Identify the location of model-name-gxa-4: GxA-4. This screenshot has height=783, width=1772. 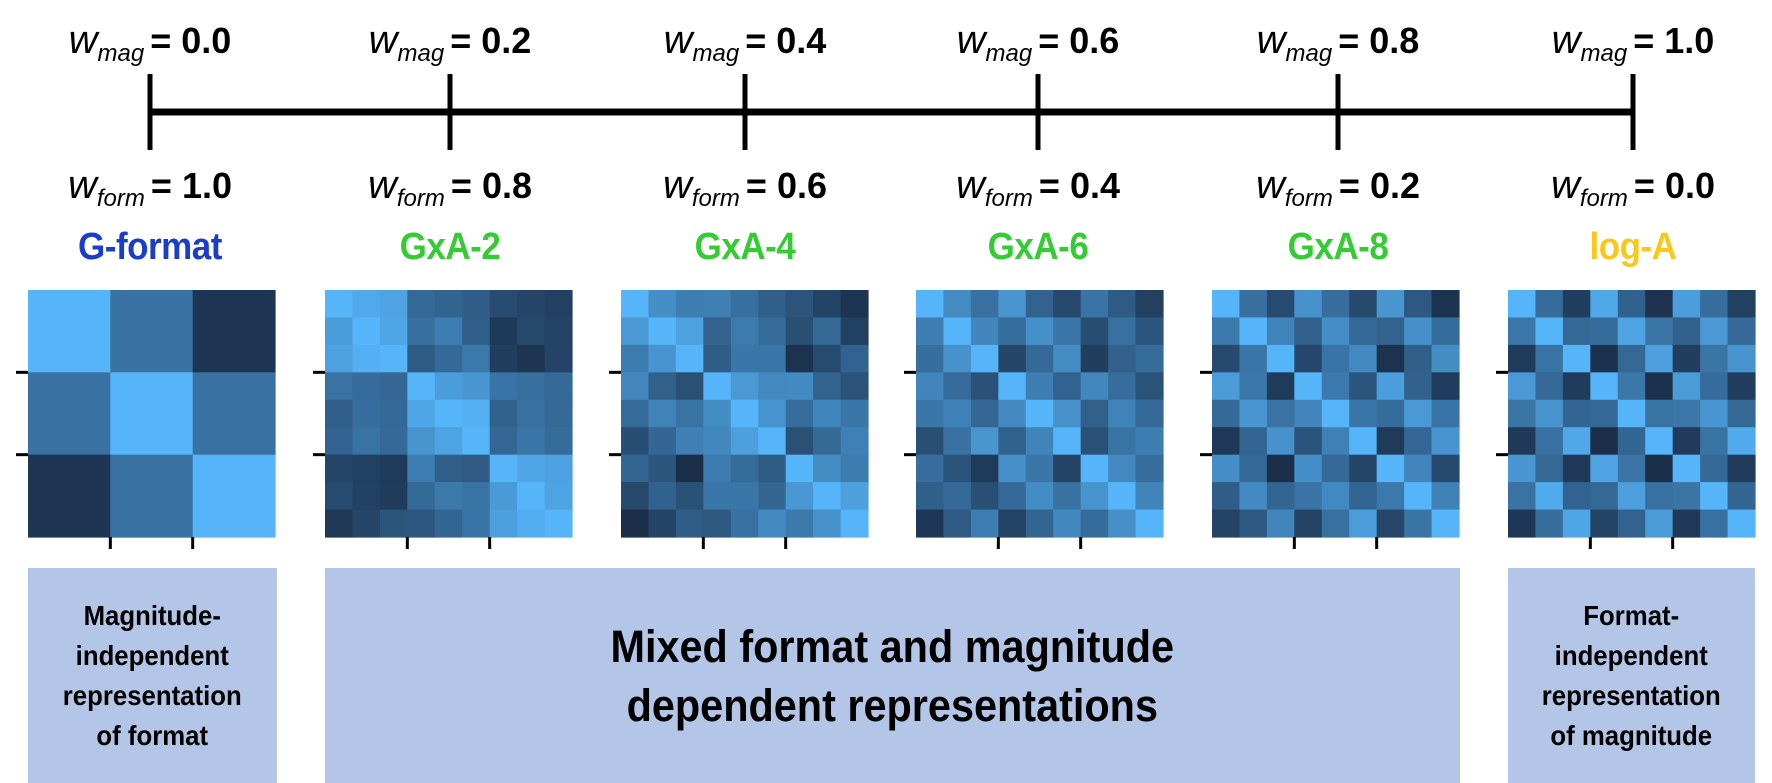
(745, 247).